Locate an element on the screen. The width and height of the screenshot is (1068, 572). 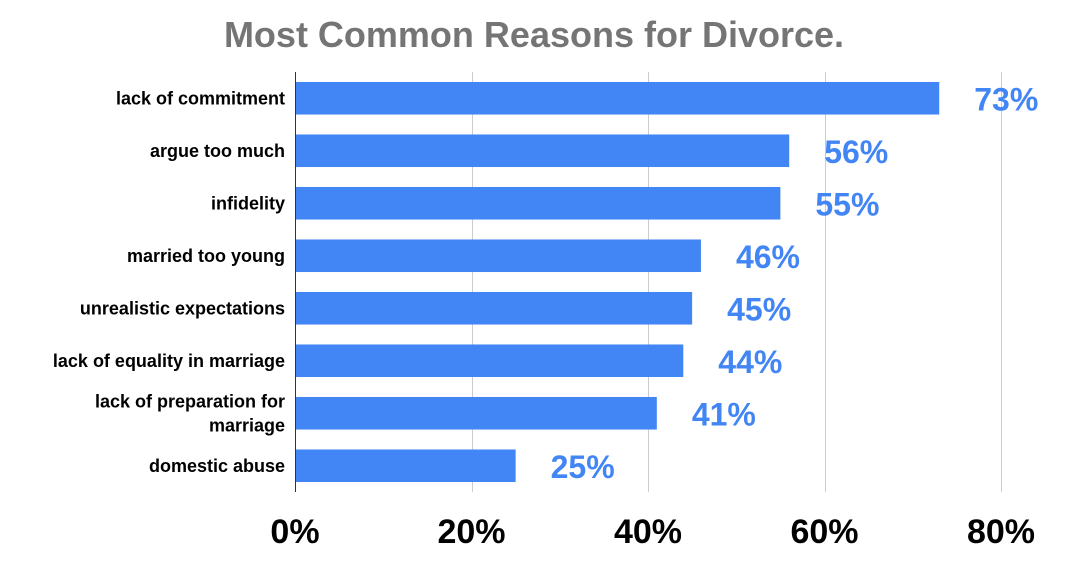
data-label: 25% is located at coordinates (583, 467).